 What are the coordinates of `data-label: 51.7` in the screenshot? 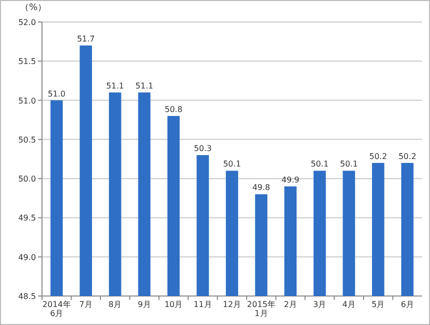 It's located at (85, 39).